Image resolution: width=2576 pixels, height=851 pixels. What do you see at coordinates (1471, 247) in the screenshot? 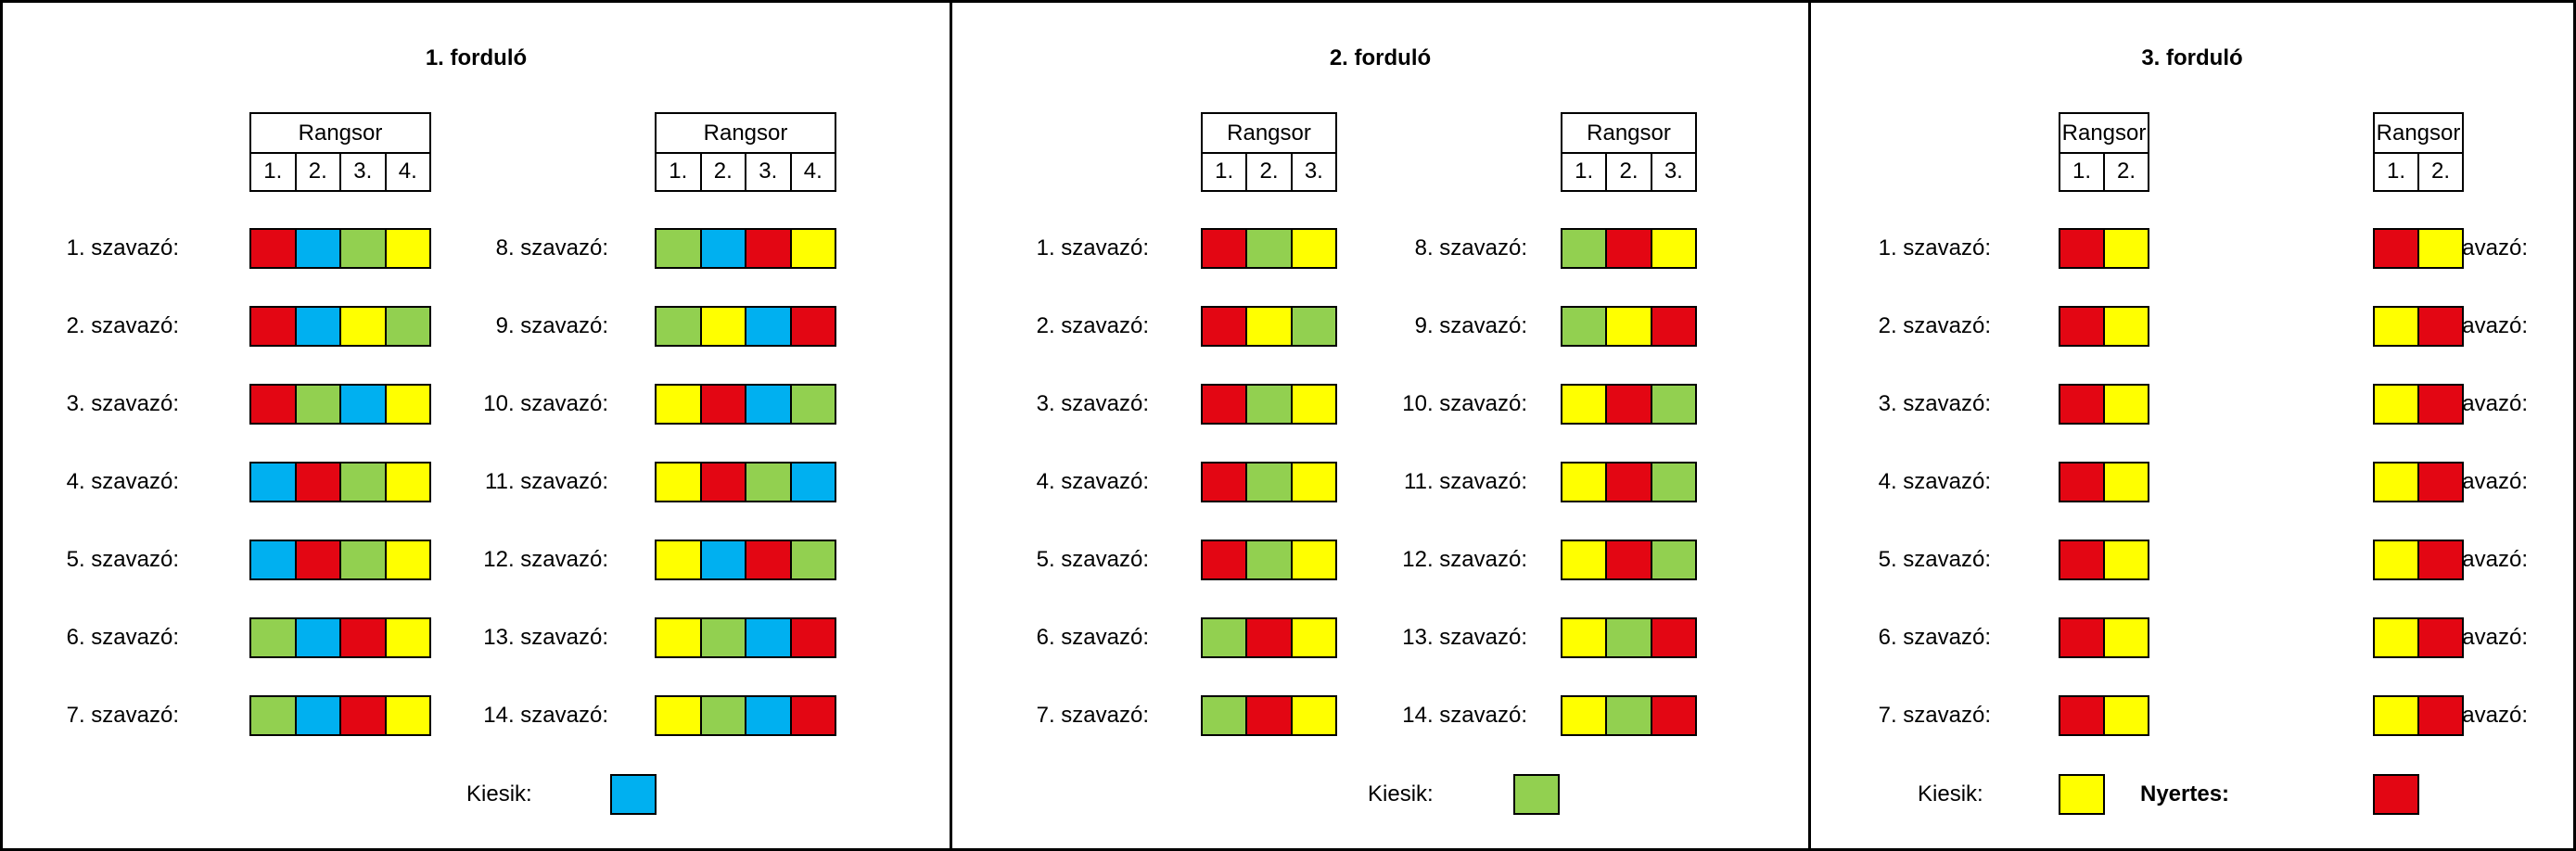
I see `voter-label: 8. szavazó:` at bounding box center [1471, 247].